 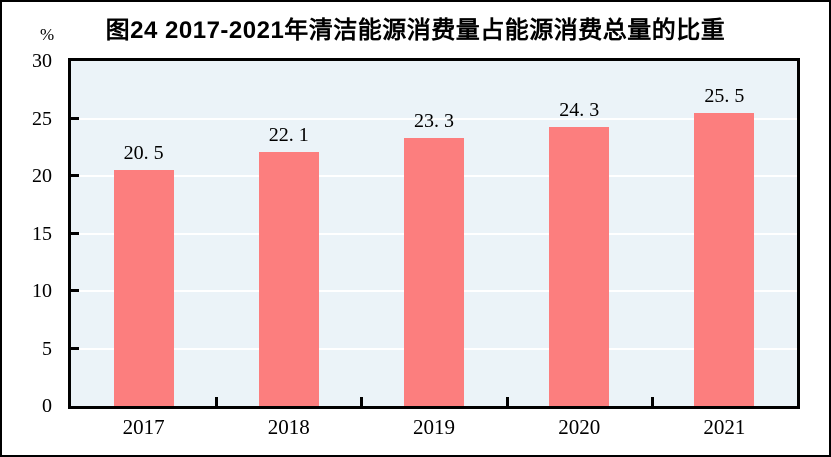 I want to click on bar-value-label: 25. 5, so click(x=724, y=95).